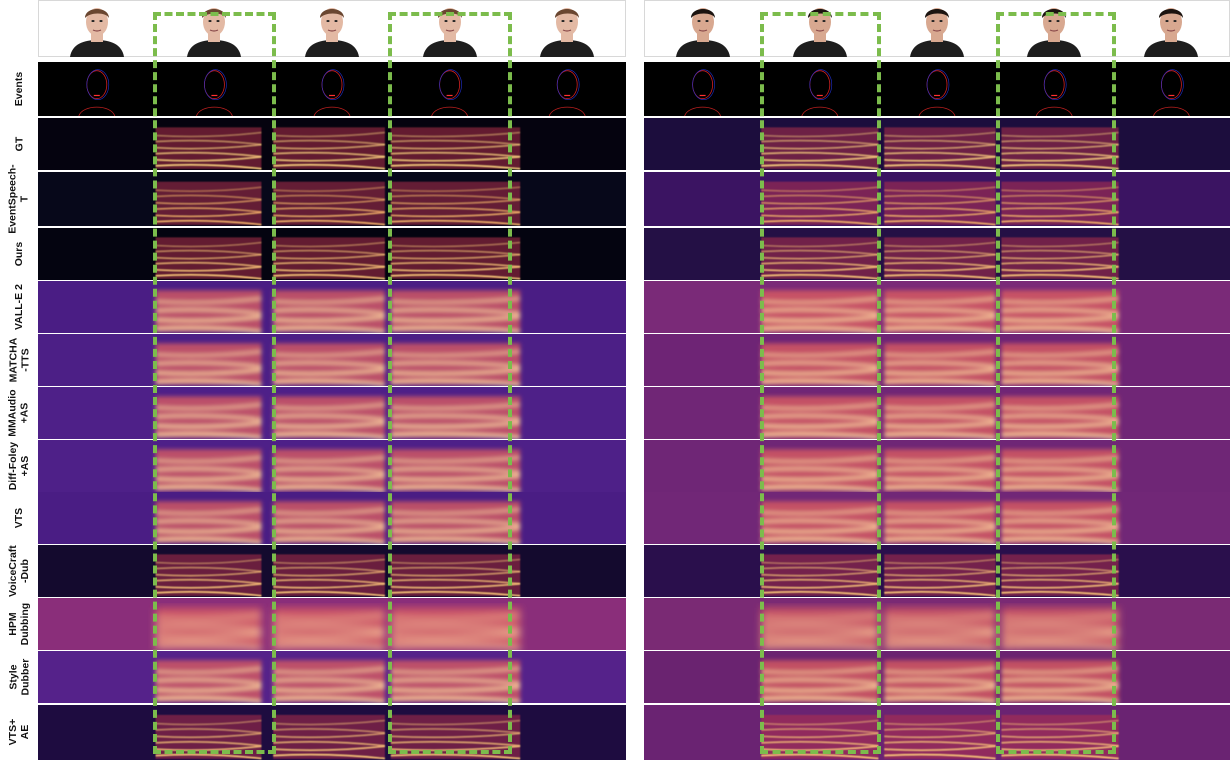  What do you see at coordinates (18, 307) in the screenshot?
I see `row-label-valle2: VALL-E 2` at bounding box center [18, 307].